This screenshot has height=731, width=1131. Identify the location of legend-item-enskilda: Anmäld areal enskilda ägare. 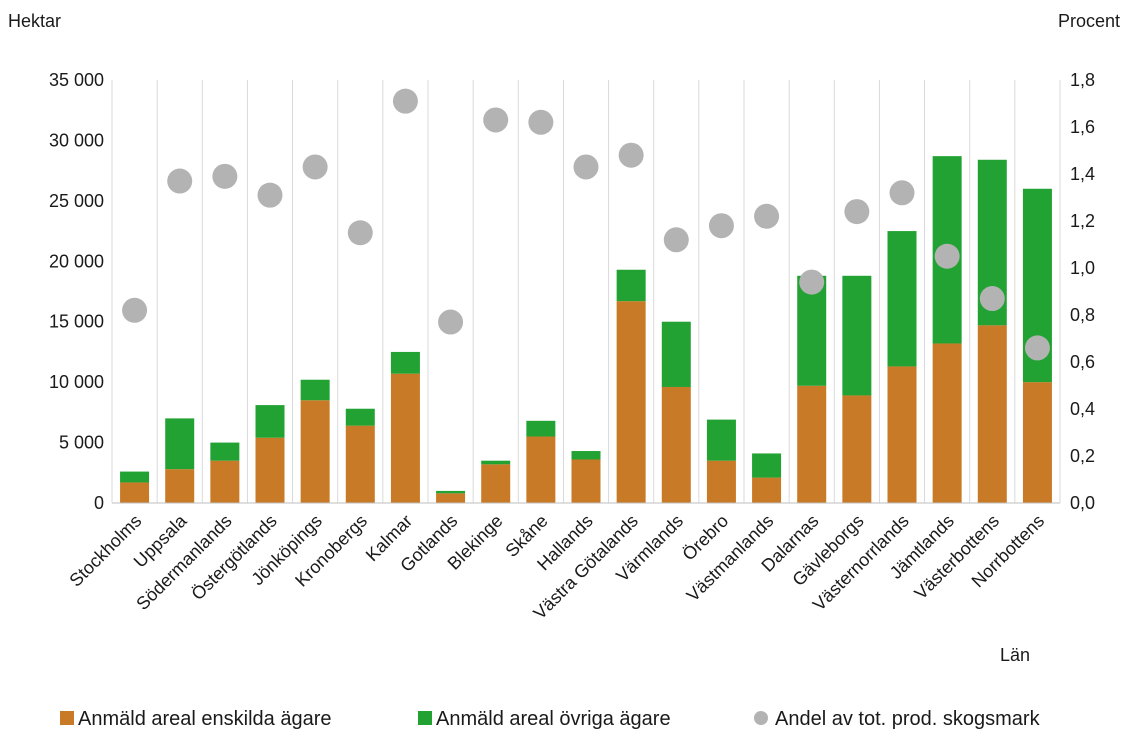
(196, 719).